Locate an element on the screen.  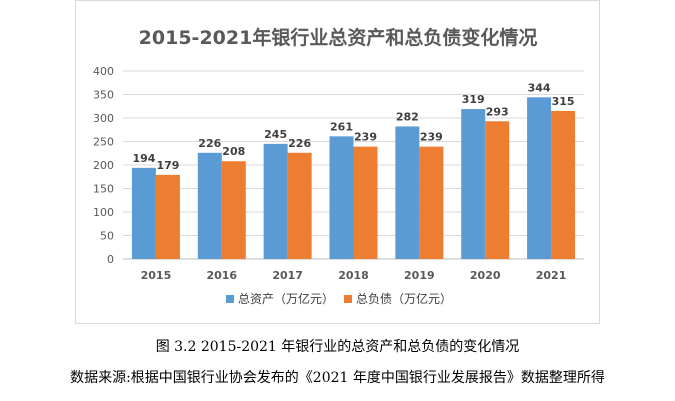
data-label: 293 is located at coordinates (497, 111).